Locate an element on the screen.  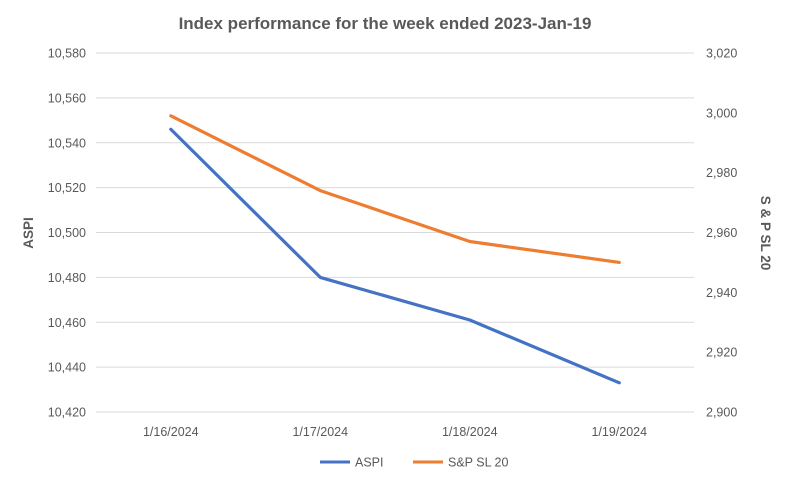
x-tick-label: 1/16/2024 is located at coordinates (171, 432).